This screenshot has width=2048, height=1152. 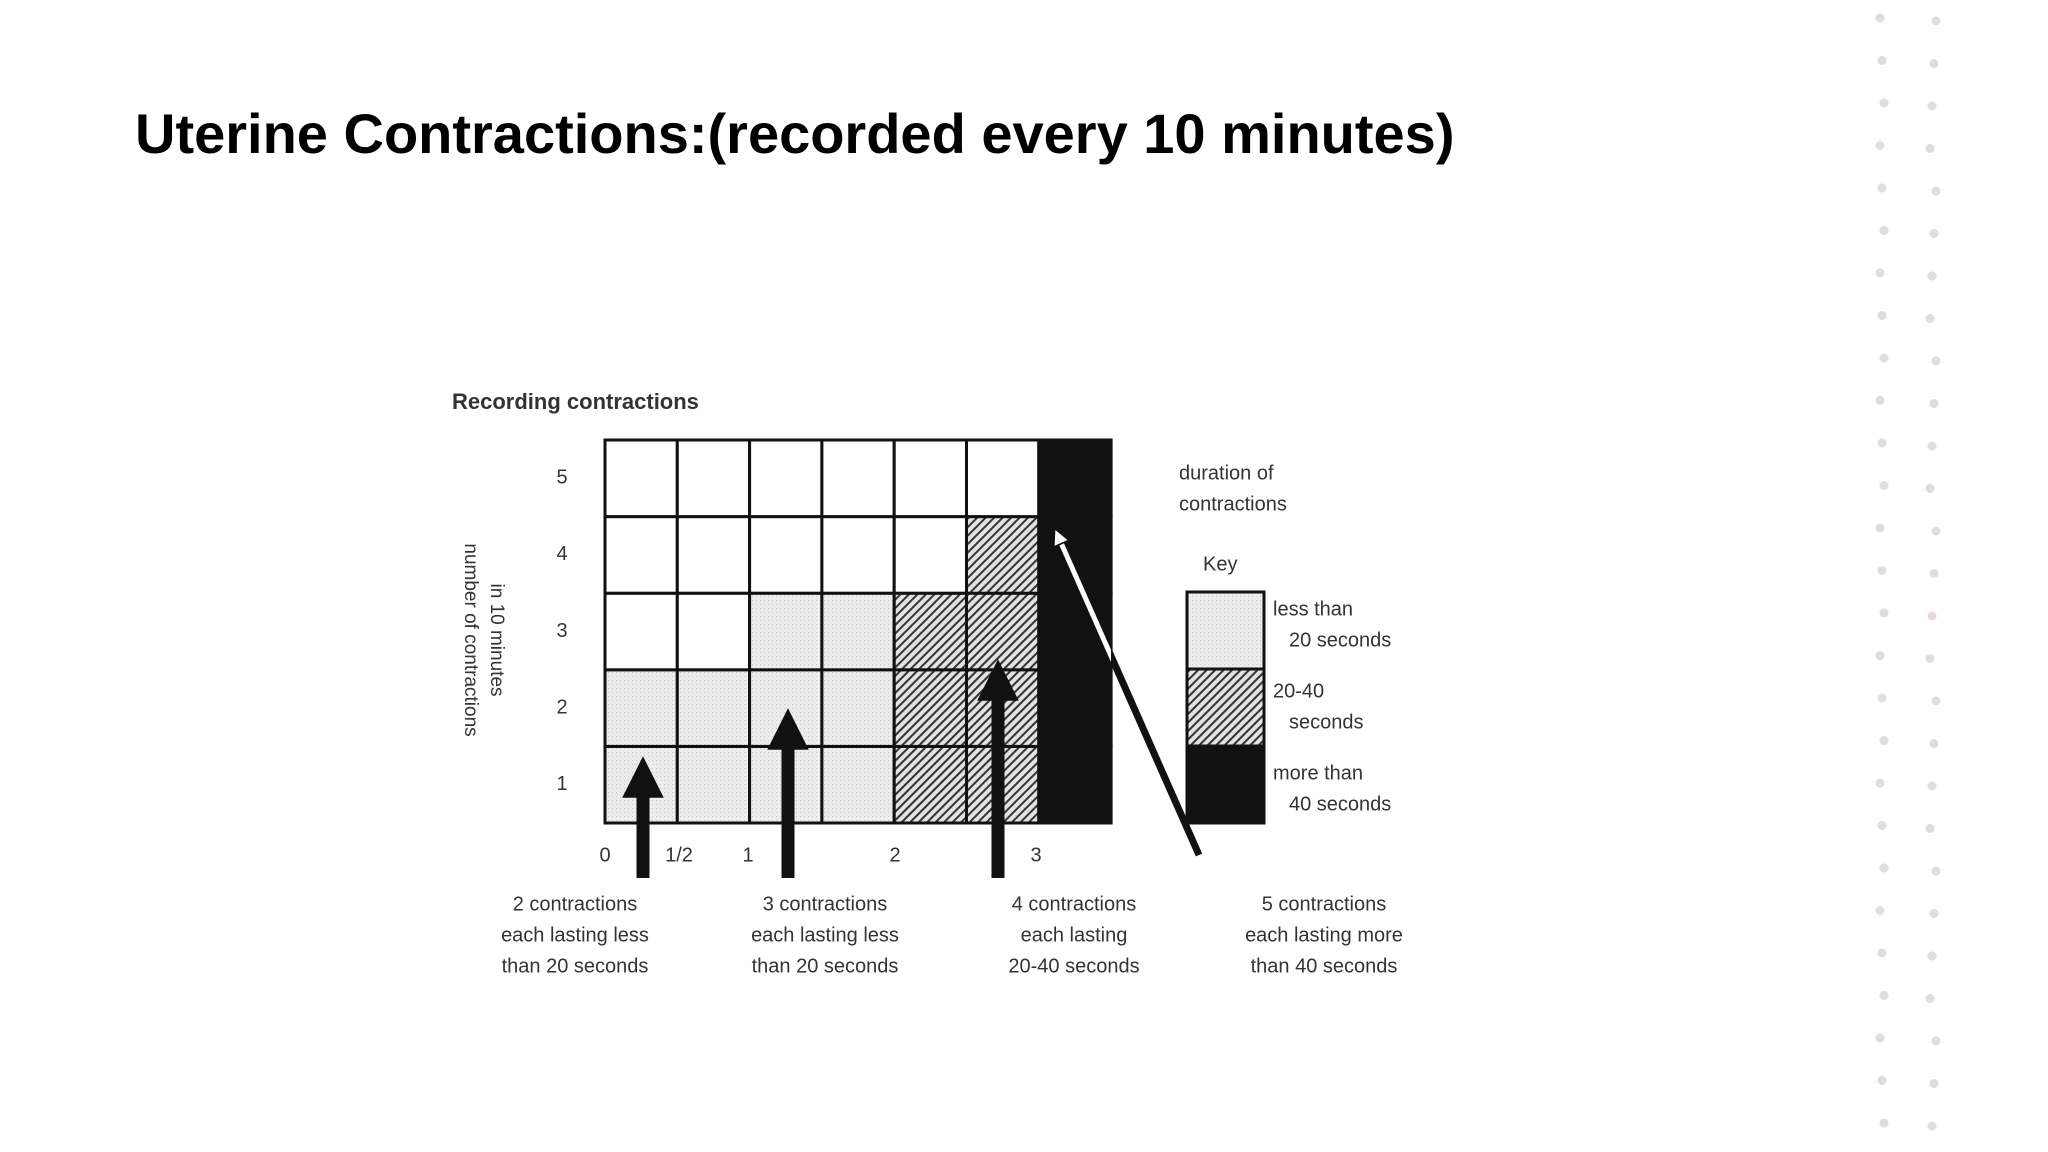 I want to click on key-heading: contractions, so click(x=1233, y=504).